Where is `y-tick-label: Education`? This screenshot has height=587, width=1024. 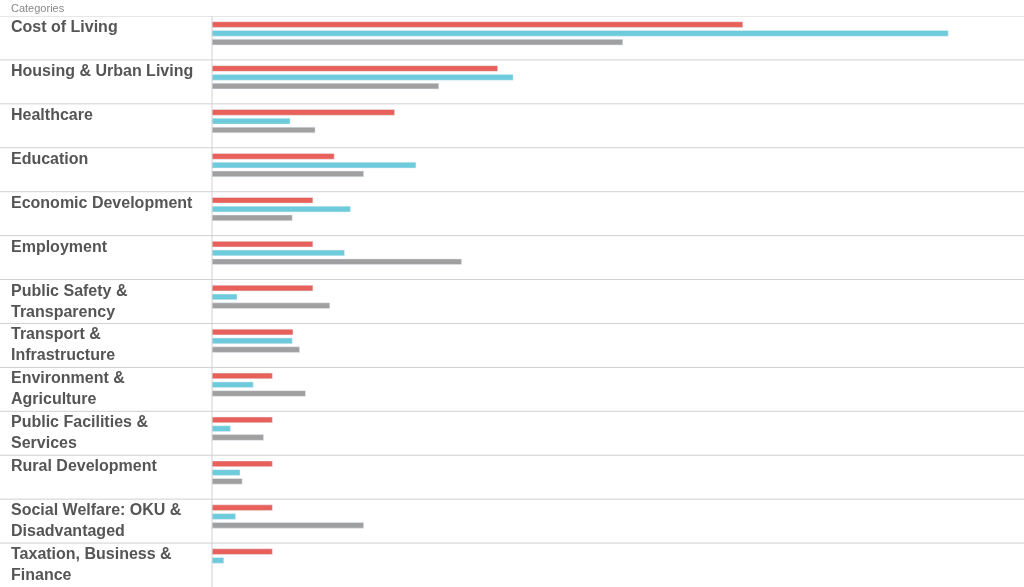 y-tick-label: Education is located at coordinates (50, 158).